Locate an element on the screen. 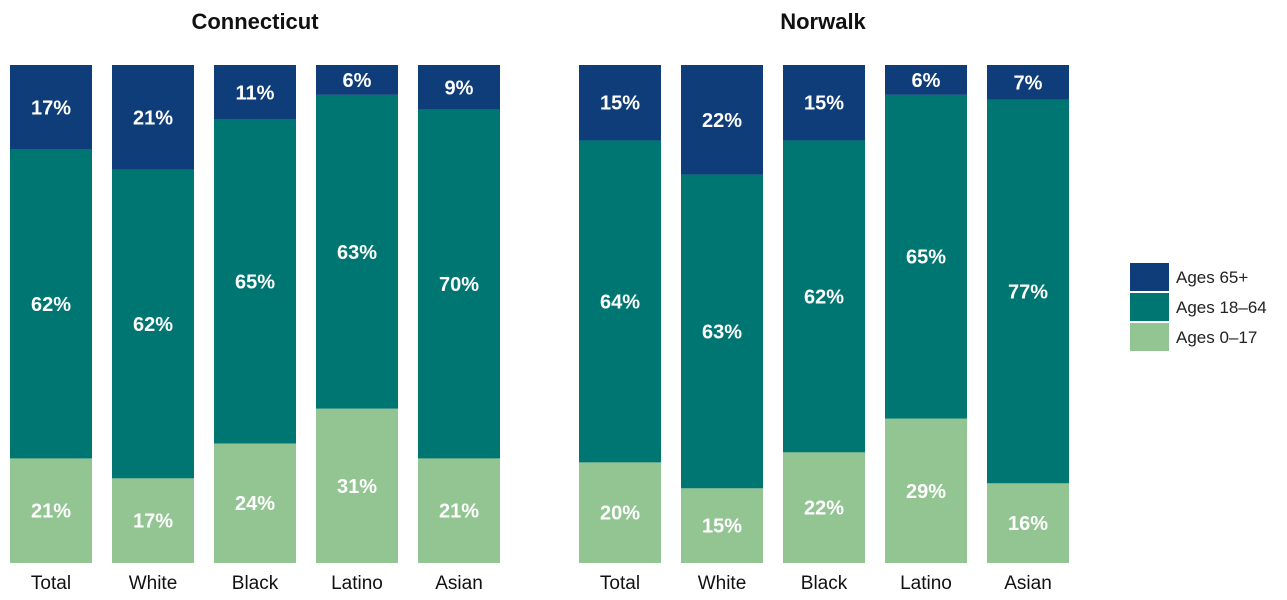 This screenshot has width=1287, height=600. data-label: 64% is located at coordinates (620, 302).